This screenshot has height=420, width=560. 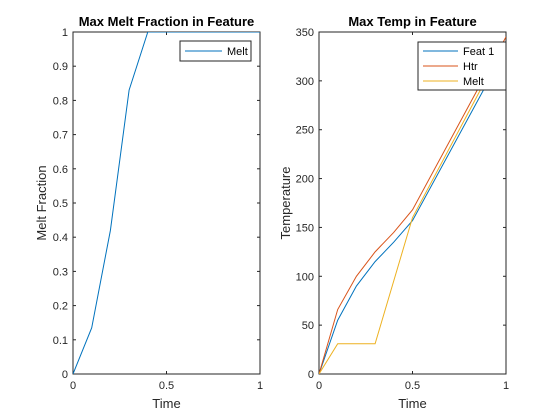 I want to click on y-tick-label: 0.5, so click(x=60, y=204).